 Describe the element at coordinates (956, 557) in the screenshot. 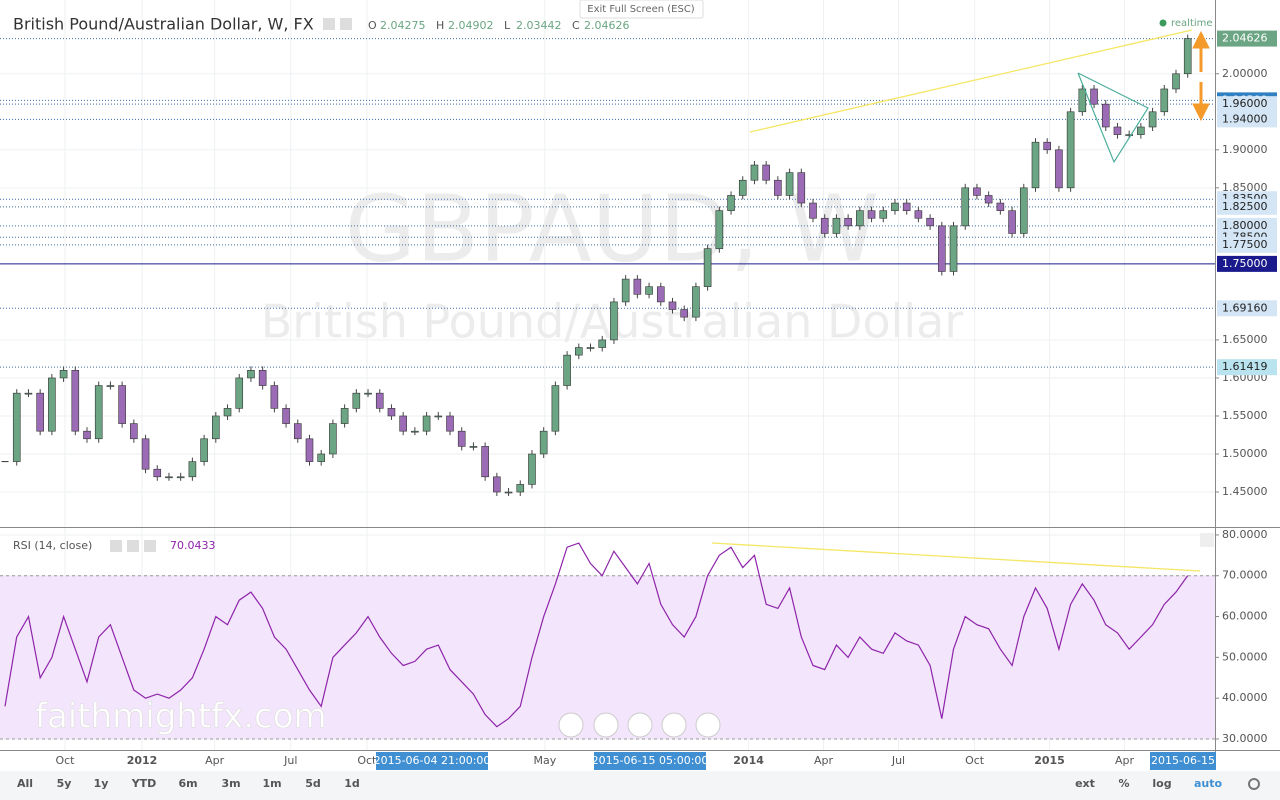

I see `rsi-trend-line` at that location.